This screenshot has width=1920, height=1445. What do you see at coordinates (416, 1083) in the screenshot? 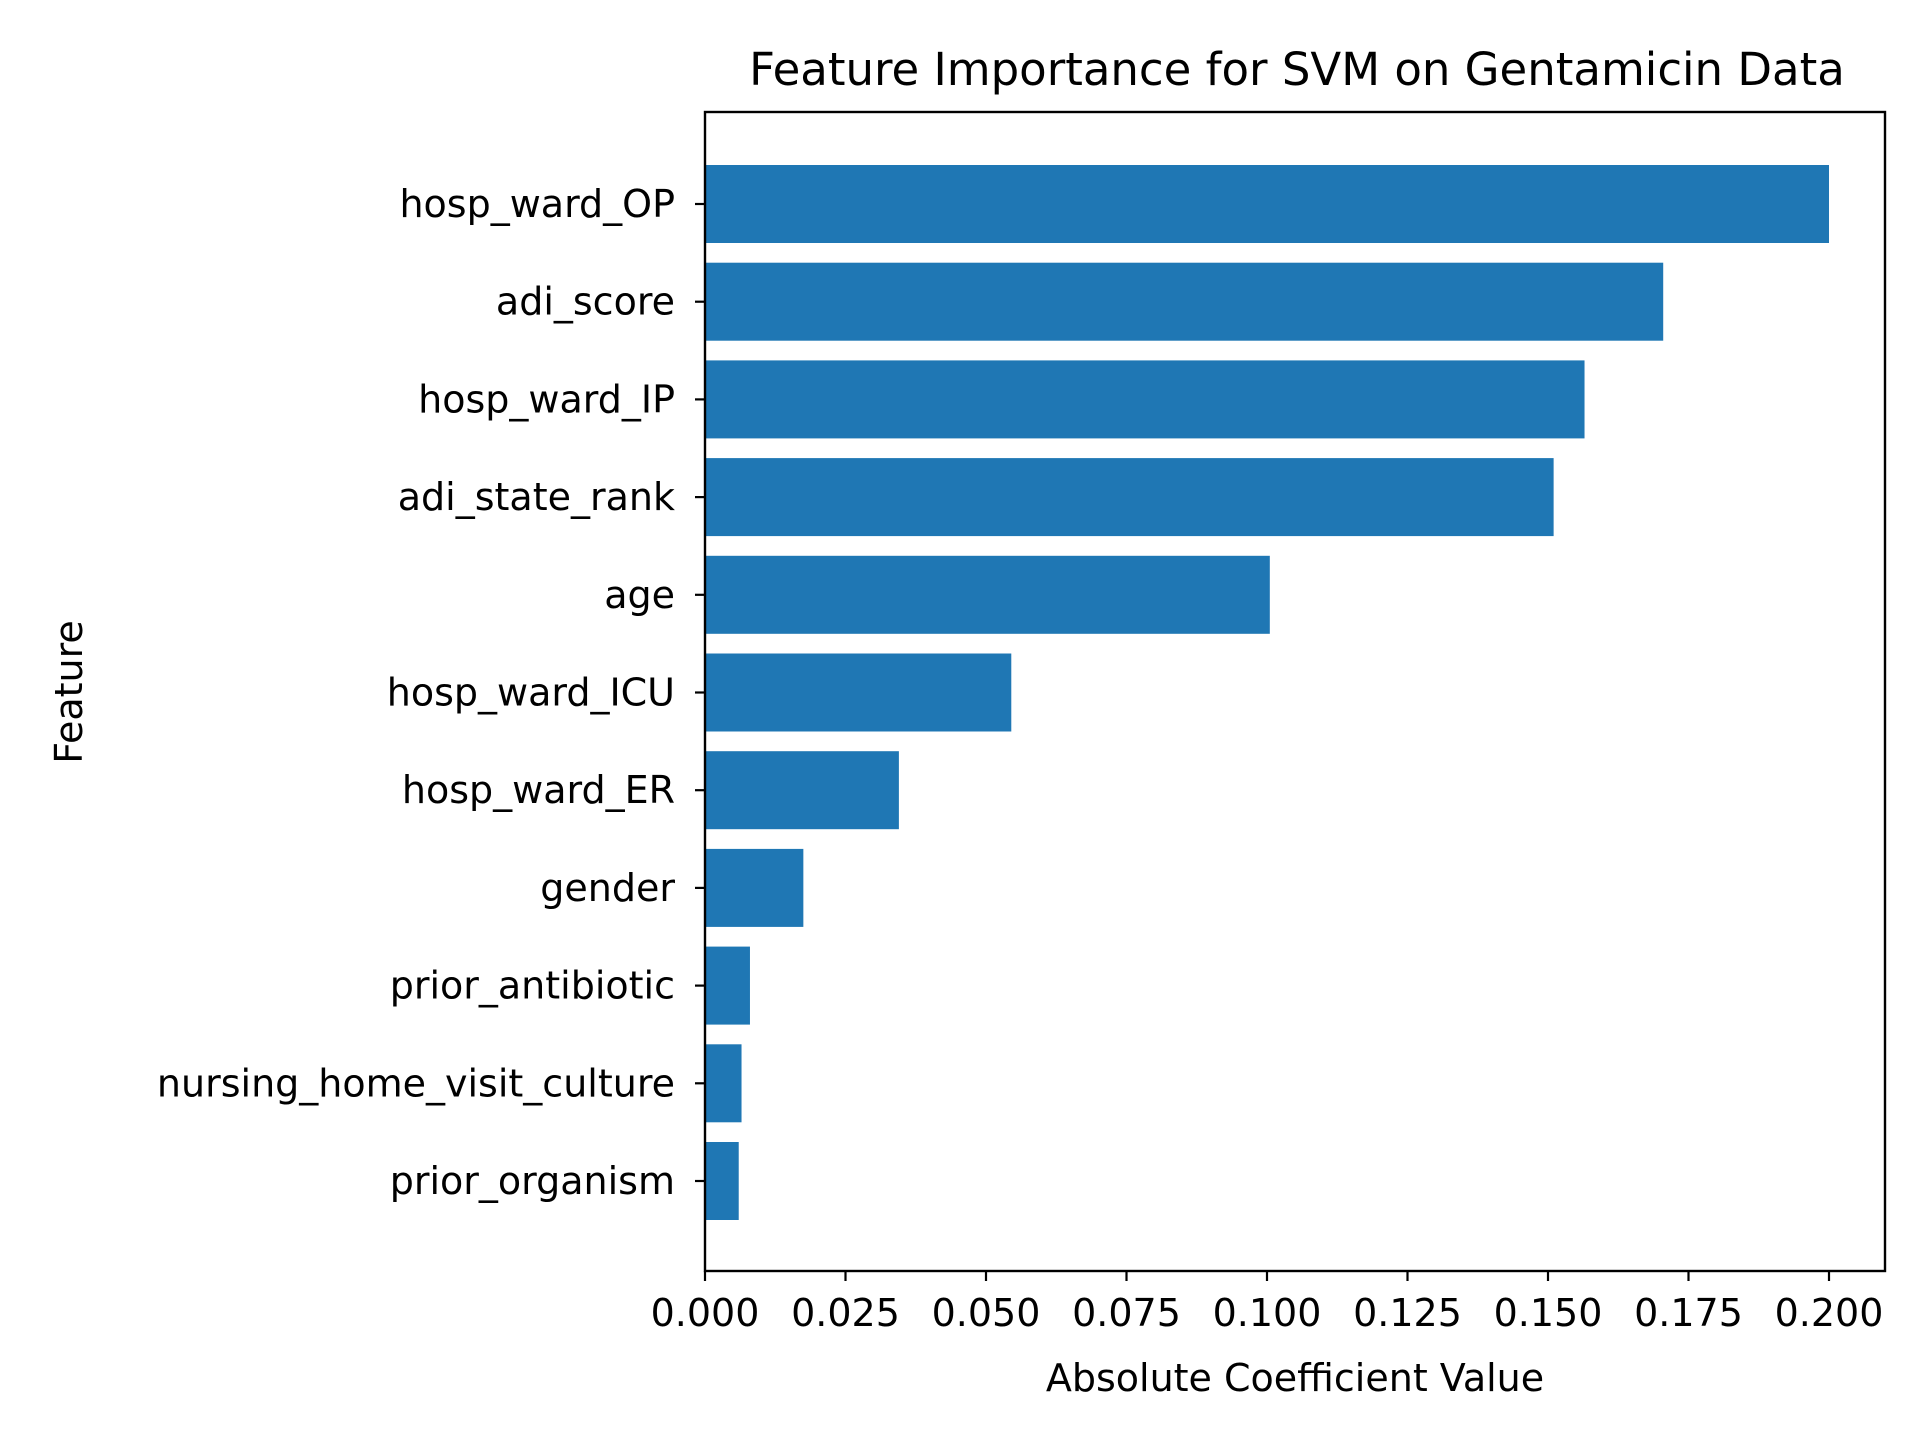
I see `y-tick-label: nursing_home_visit_culture` at bounding box center [416, 1083].